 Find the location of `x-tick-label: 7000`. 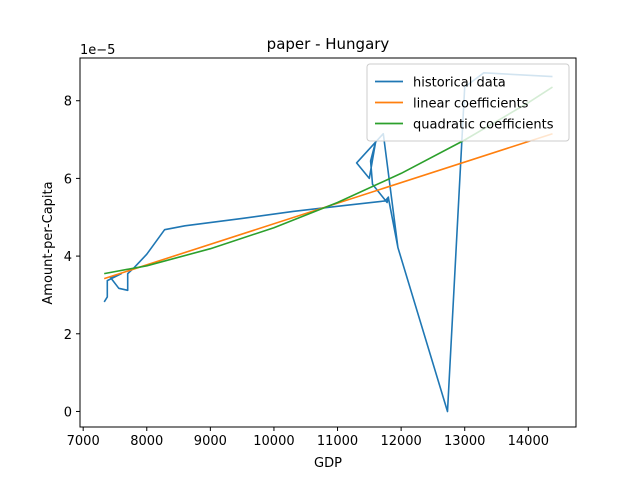

x-tick-label: 7000 is located at coordinates (83, 441).